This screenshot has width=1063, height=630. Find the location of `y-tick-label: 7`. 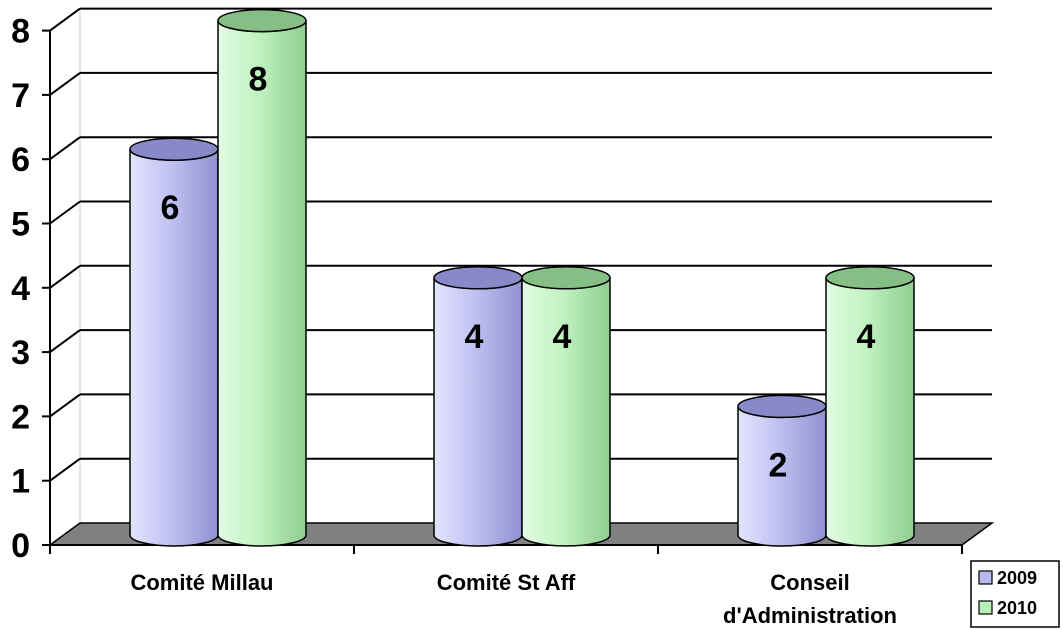

y-tick-label: 7 is located at coordinates (20, 96).